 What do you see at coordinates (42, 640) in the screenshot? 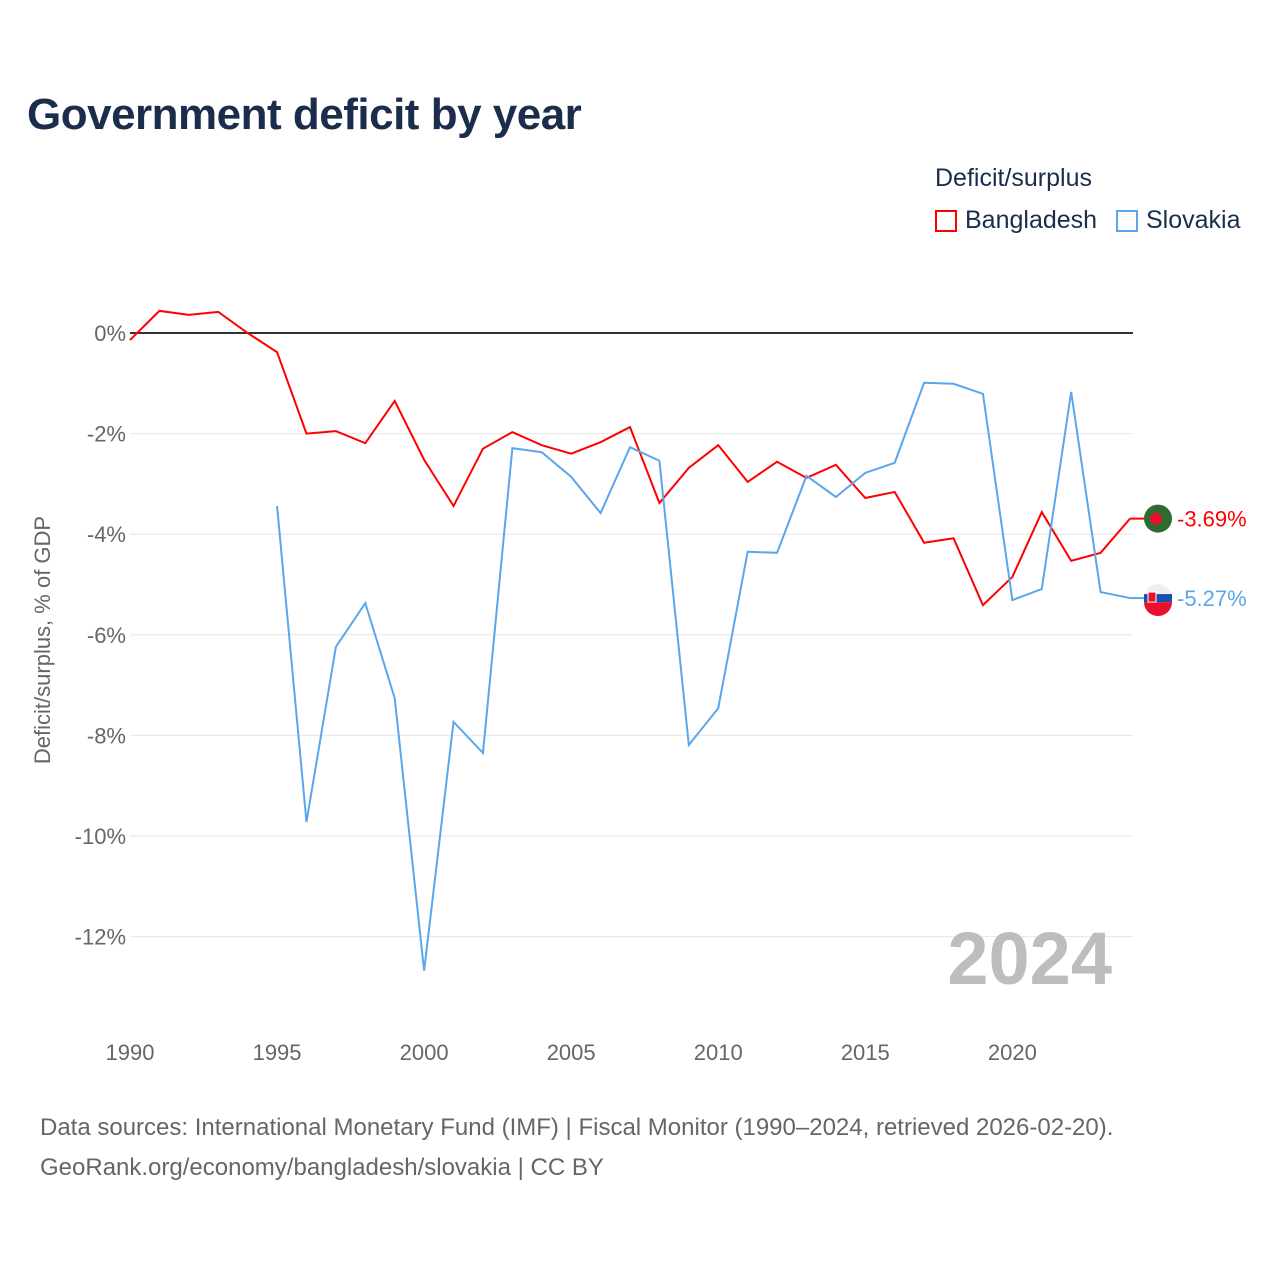
I see `y-axis-label: Deficit/surplus, % of GDP` at bounding box center [42, 640].